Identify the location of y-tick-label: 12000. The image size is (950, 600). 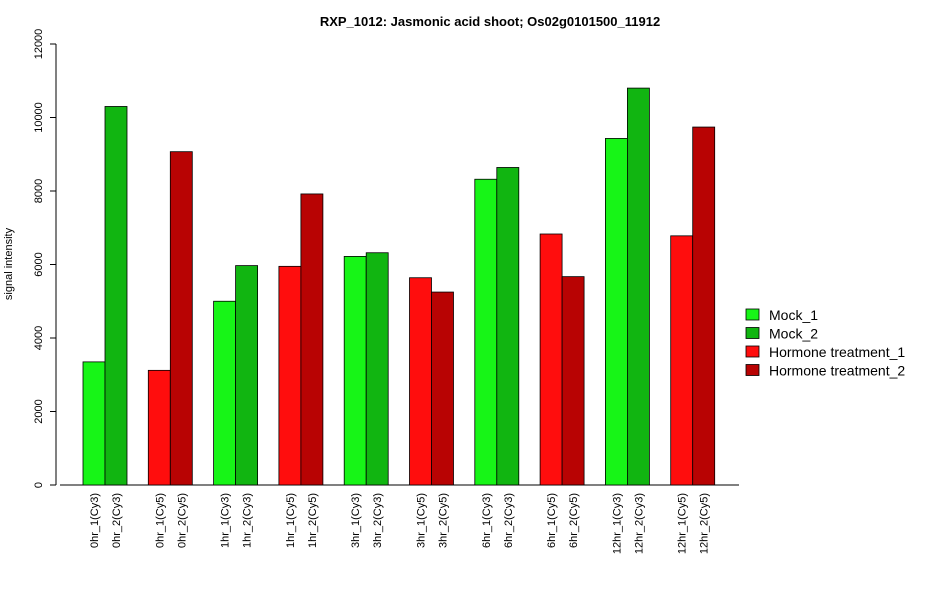
(39, 44).